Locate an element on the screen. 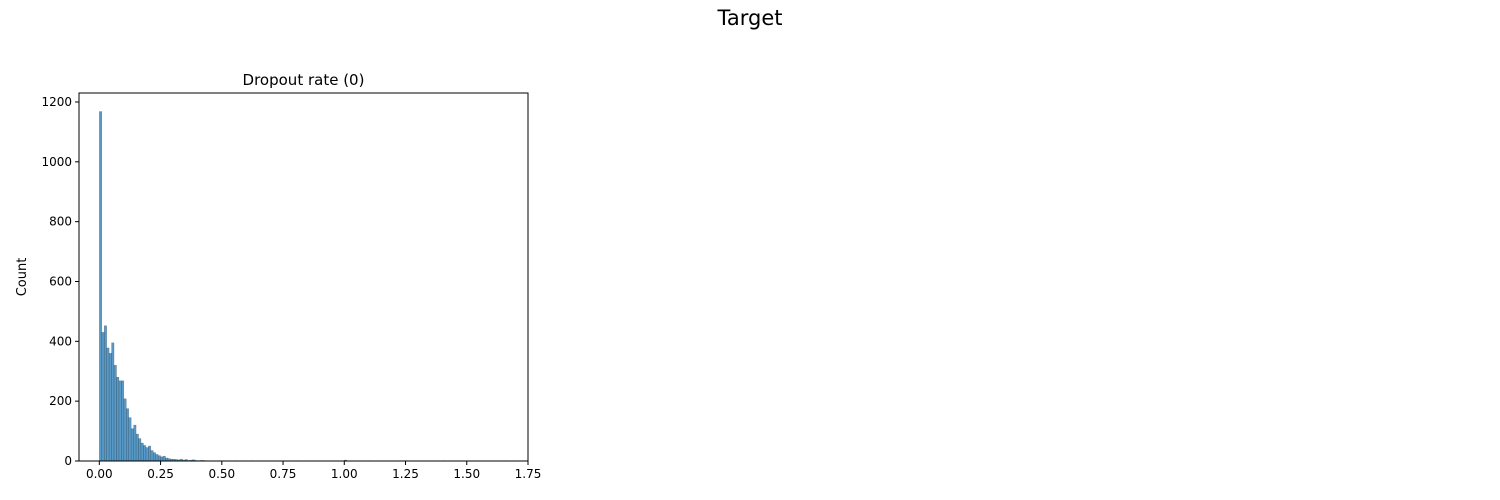 The width and height of the screenshot is (1500, 500). x-tick-label: 0.75 is located at coordinates (283, 474).